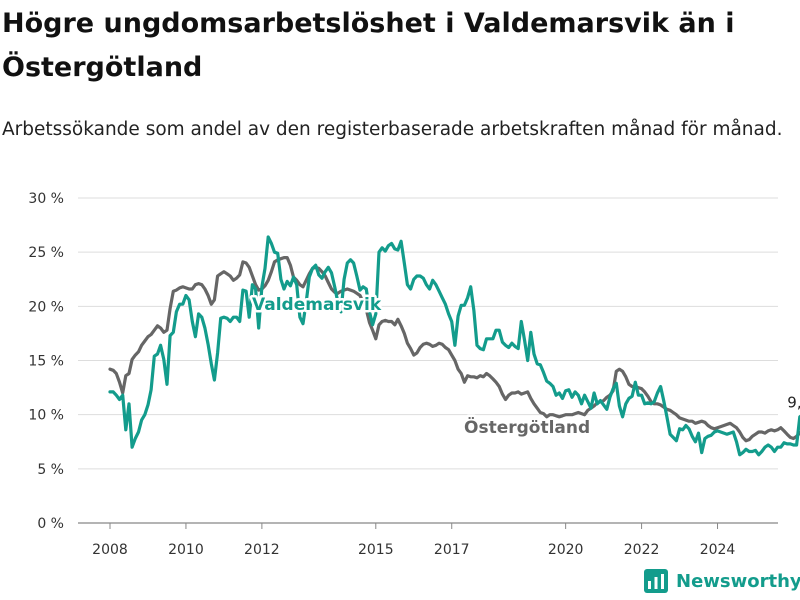 This screenshot has width=800, height=600. I want to click on y-tick-label: 30 %, so click(46, 199).